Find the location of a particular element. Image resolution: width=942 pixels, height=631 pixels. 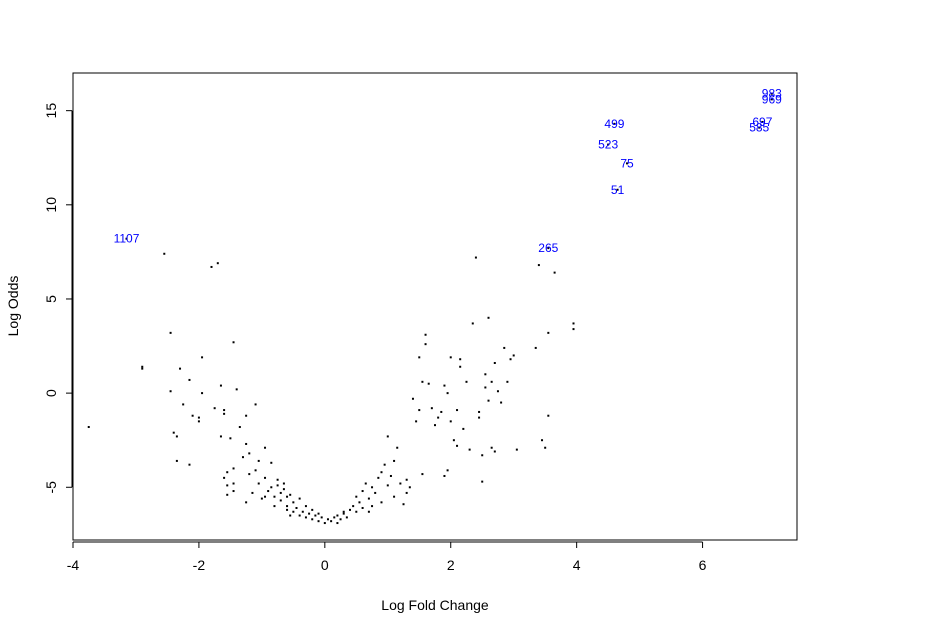

x-axis-title: Log Fold Change is located at coordinates (435, 605).